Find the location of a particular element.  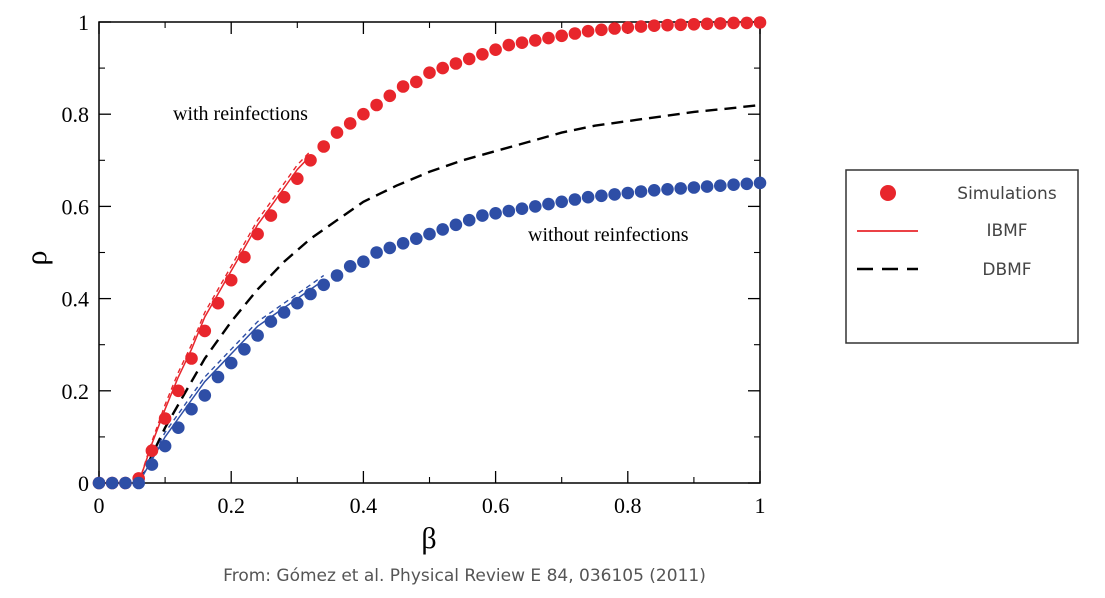

y-tick-label: 0.4 is located at coordinates (76, 299).